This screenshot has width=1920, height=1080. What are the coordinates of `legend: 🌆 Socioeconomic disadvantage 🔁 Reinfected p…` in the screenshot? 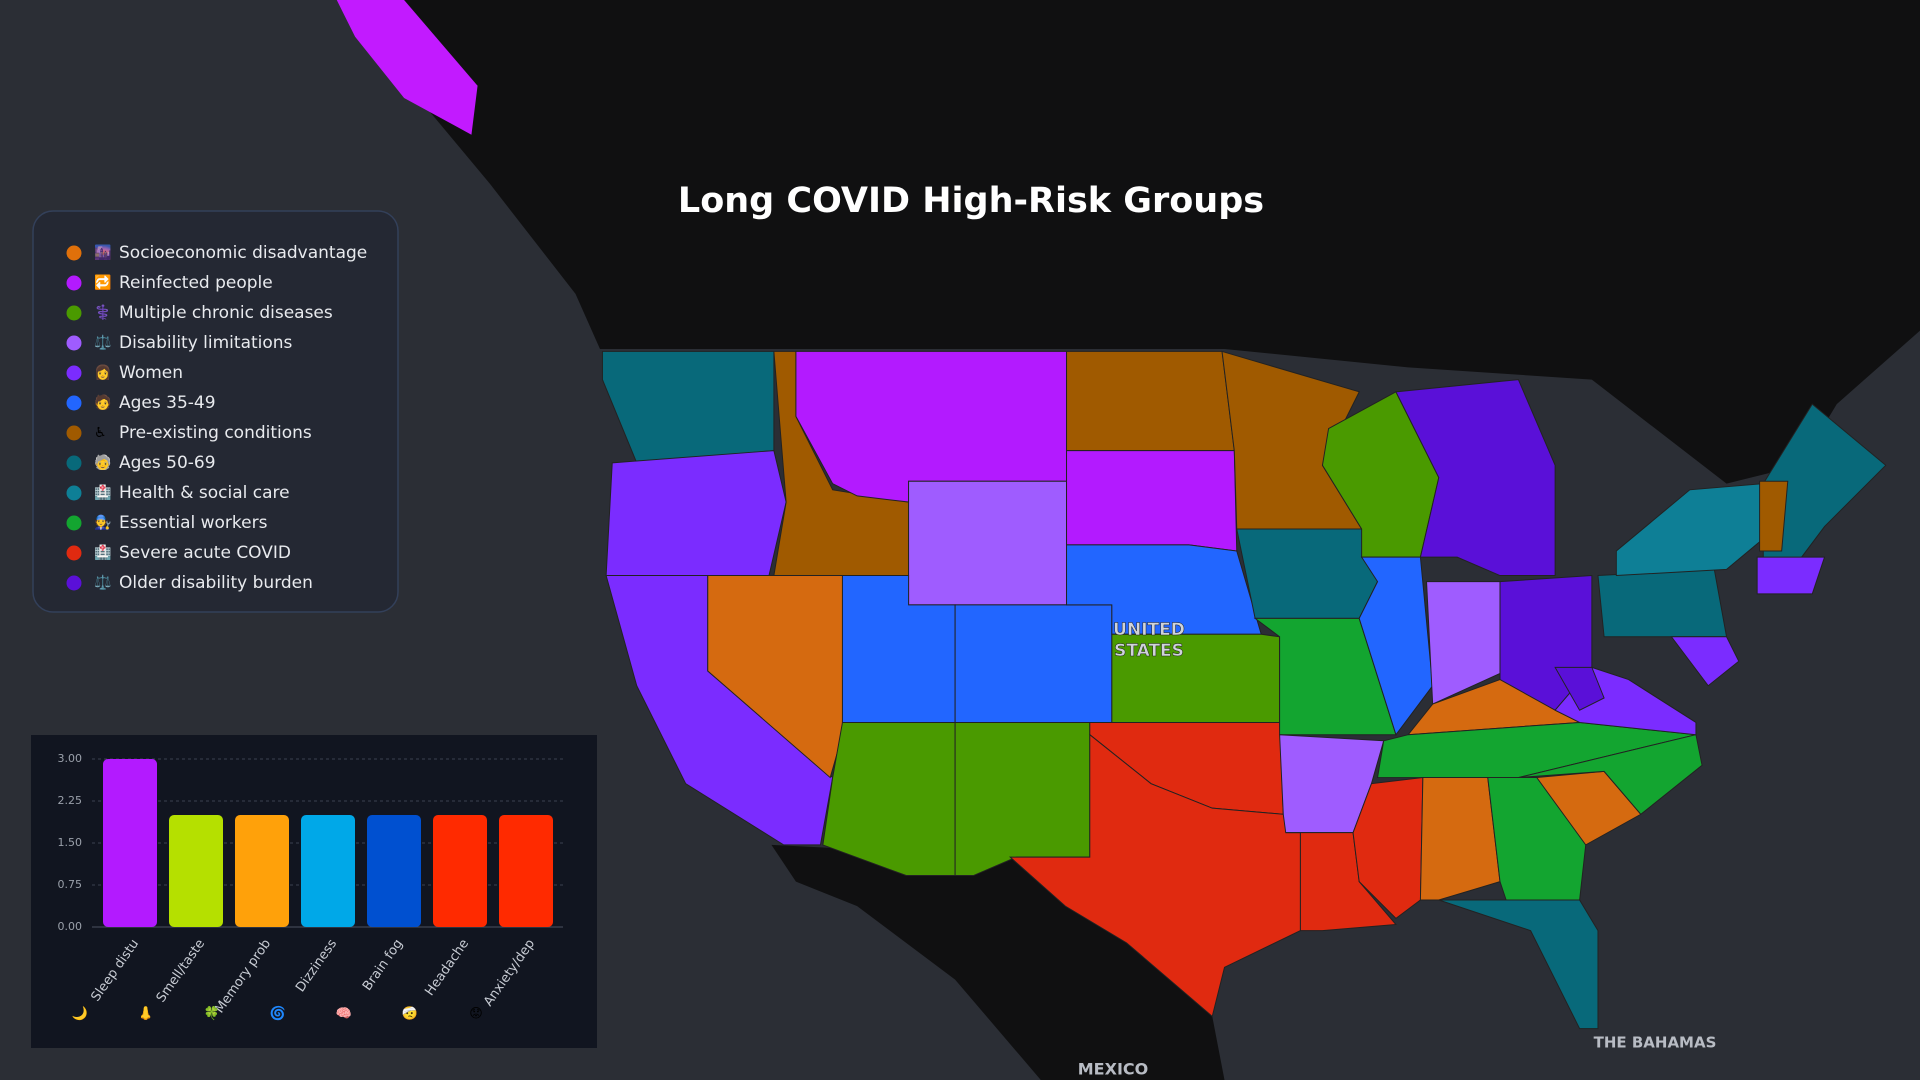 It's located at (215, 411).